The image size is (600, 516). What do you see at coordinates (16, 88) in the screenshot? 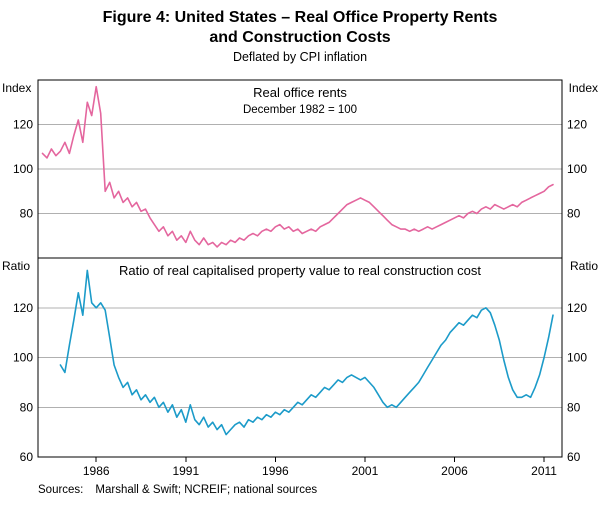
I see `axis-unit-label-left: Index` at bounding box center [16, 88].